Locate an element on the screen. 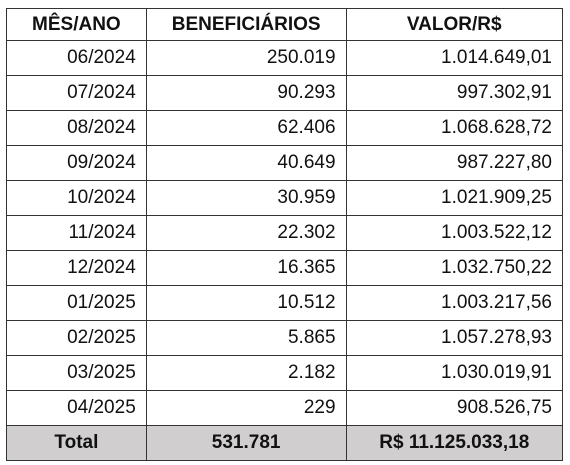  data-row: 12/2024 16.365 1.032.750,22 is located at coordinates (285, 268).